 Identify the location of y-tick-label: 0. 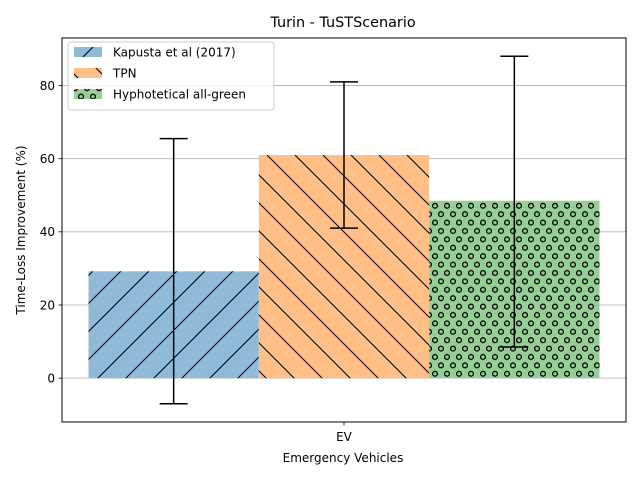
(51, 378).